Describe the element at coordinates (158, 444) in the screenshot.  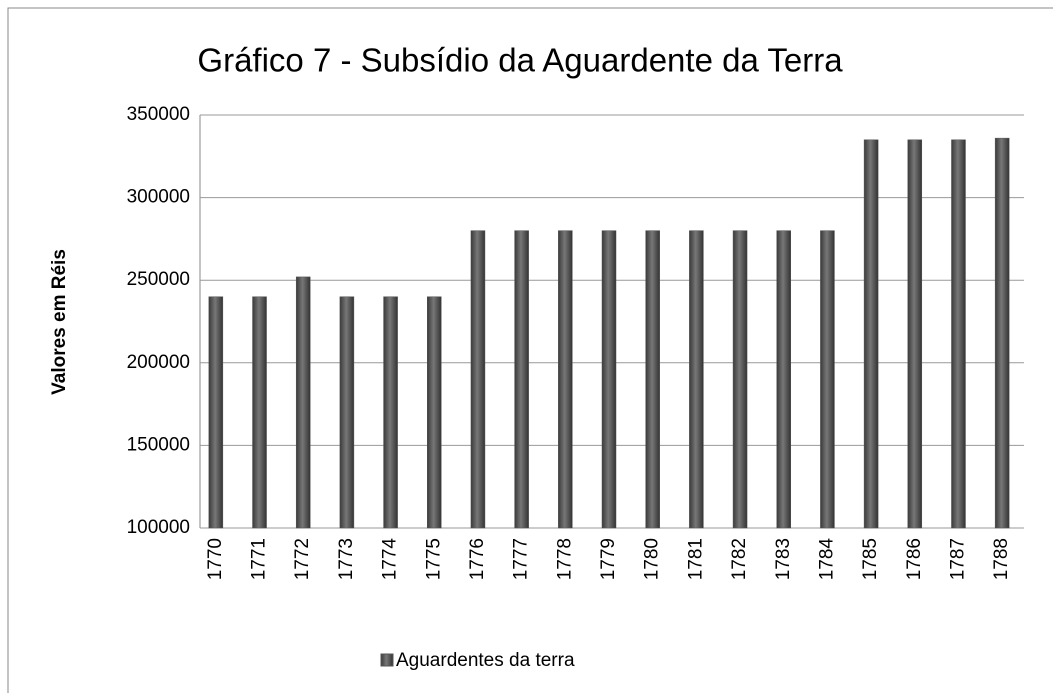
I see `y-tick-label: 150000` at that location.